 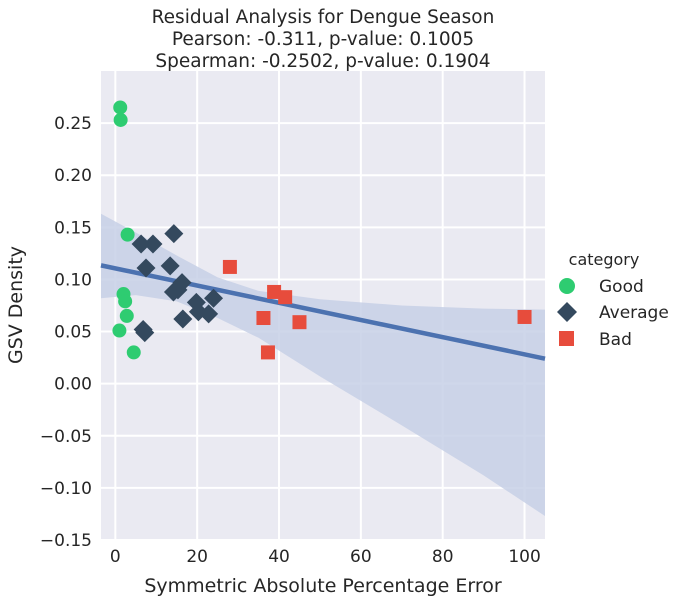 What do you see at coordinates (73, 176) in the screenshot?
I see `y-tick-label: 0.20` at bounding box center [73, 176].